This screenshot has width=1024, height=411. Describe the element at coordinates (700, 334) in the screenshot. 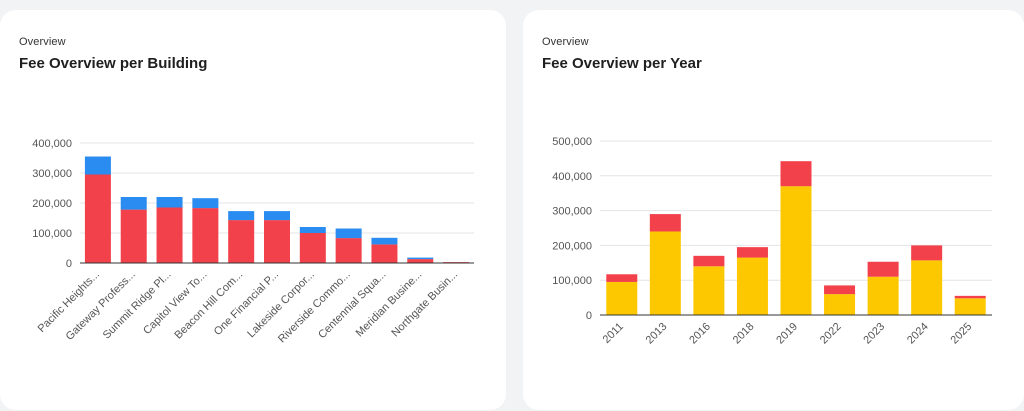

I see `x-tick-label: 2016` at that location.